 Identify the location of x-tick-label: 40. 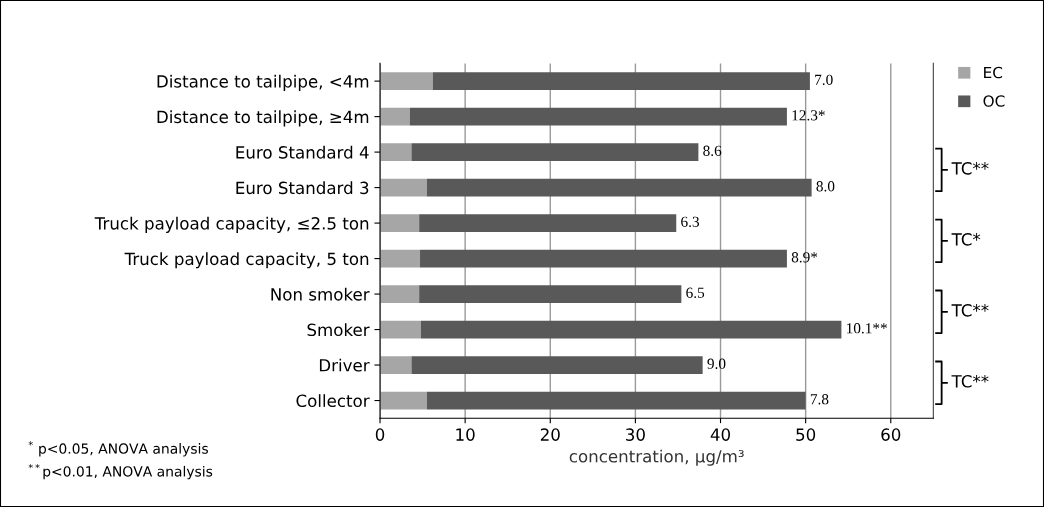
(720, 434).